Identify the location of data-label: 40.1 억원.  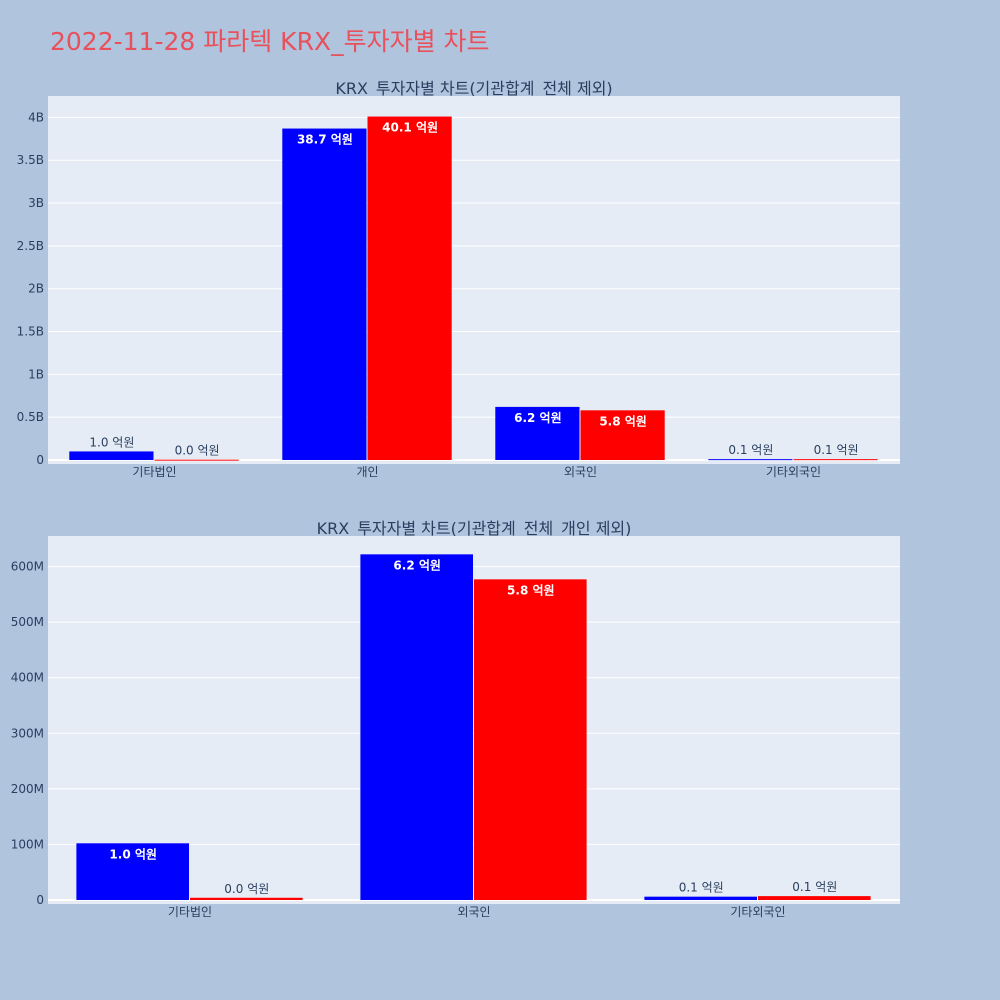
(410, 128).